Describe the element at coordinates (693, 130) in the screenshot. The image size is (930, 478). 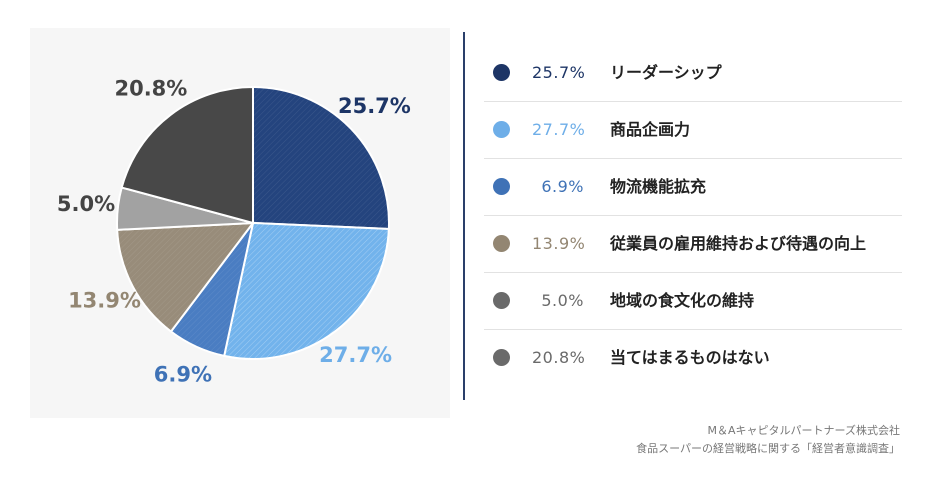
I see `legend-item-product-planning: 27.7% 商品企画力` at that location.